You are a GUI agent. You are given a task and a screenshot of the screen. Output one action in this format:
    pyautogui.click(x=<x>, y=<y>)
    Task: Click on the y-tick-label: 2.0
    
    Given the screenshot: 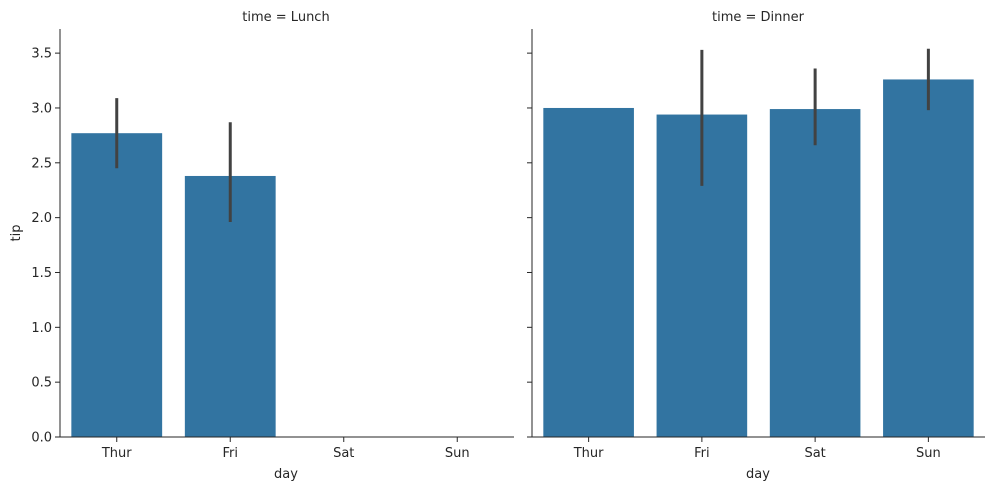 What is the action you would take?
    pyautogui.click(x=41, y=218)
    